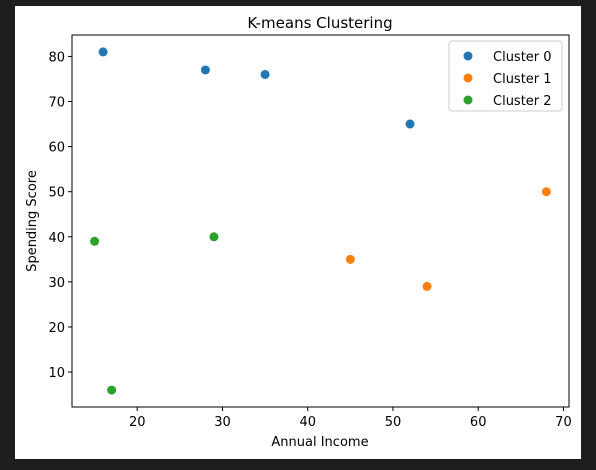  Describe the element at coordinates (56, 283) in the screenshot. I see `y-tick-label: 30` at that location.